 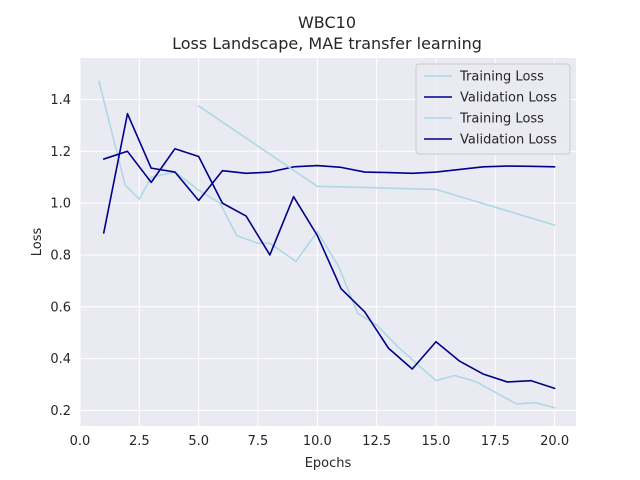 What do you see at coordinates (60, 307) in the screenshot?
I see `y-tick-label: 0.6` at bounding box center [60, 307].